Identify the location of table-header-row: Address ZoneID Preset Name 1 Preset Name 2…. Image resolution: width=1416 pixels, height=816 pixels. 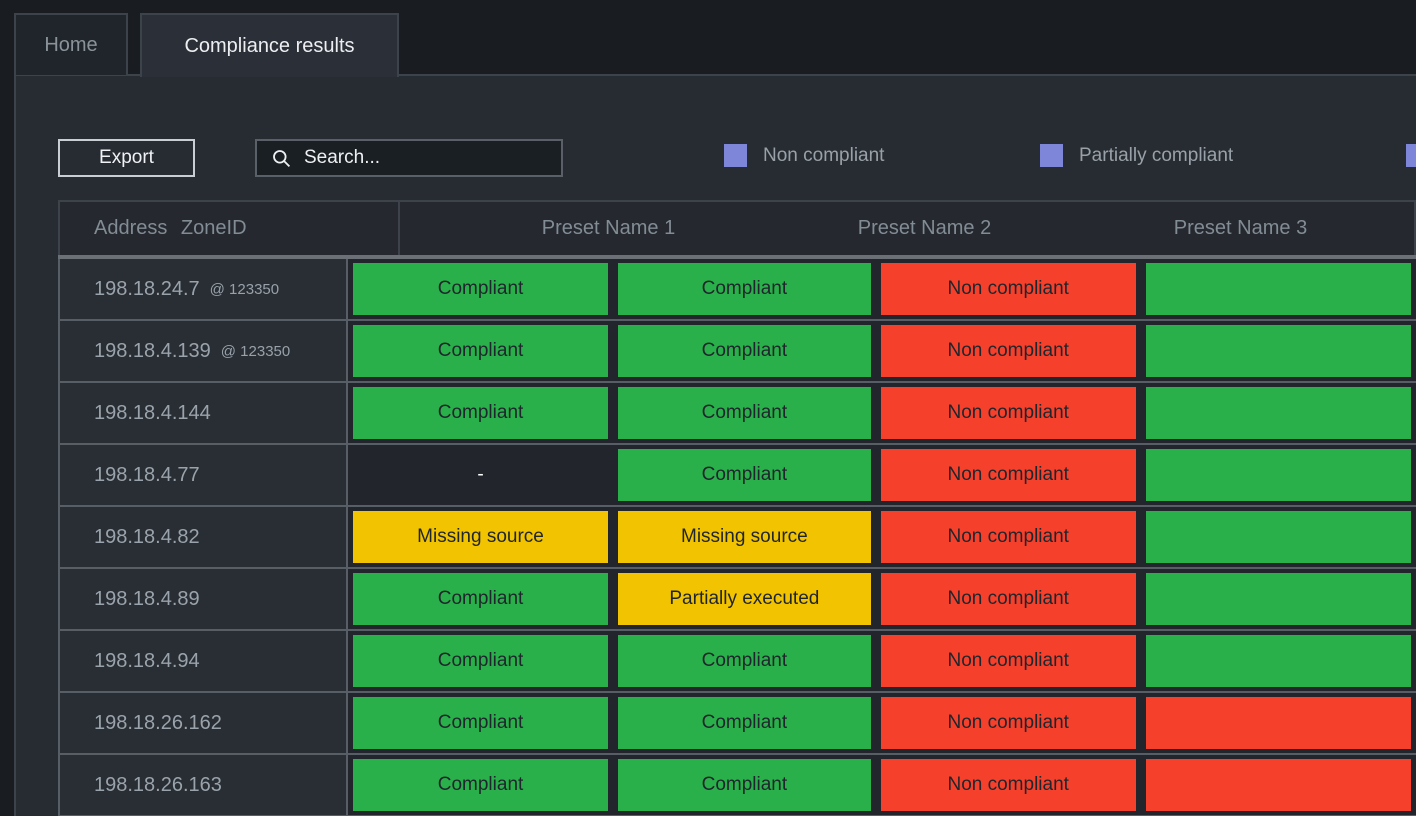
(737, 227).